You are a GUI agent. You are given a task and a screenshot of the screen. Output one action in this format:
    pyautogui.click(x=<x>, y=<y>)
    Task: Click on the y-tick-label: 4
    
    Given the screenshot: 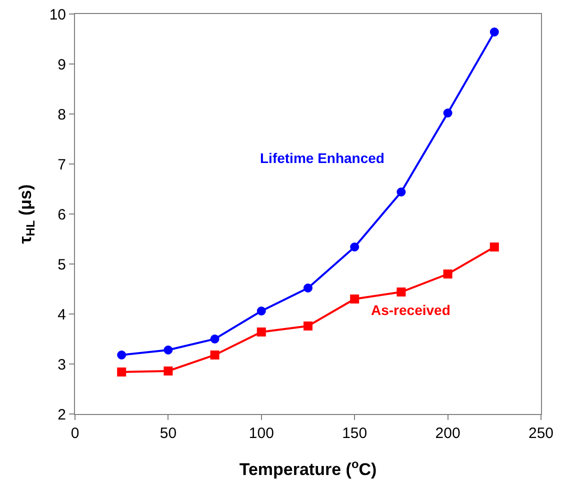 What is the action you would take?
    pyautogui.click(x=62, y=315)
    